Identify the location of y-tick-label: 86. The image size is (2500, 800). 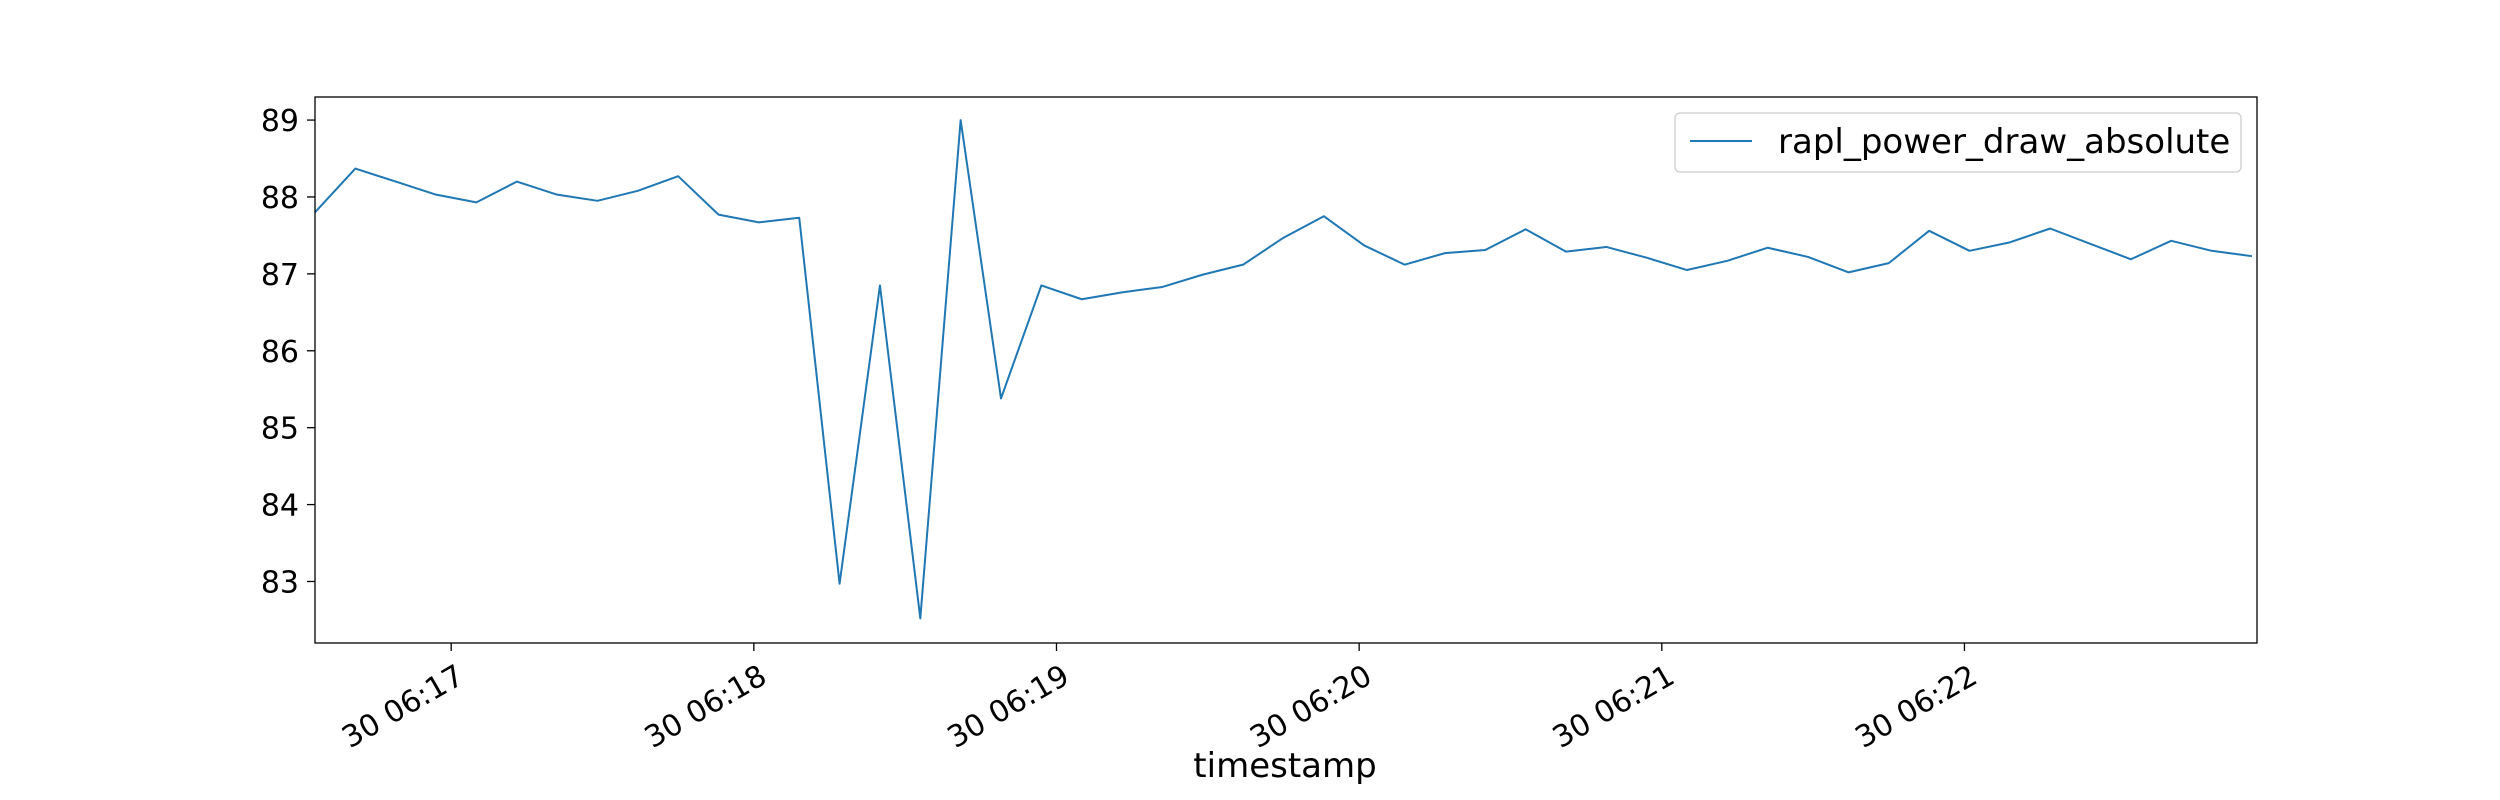
(280, 352).